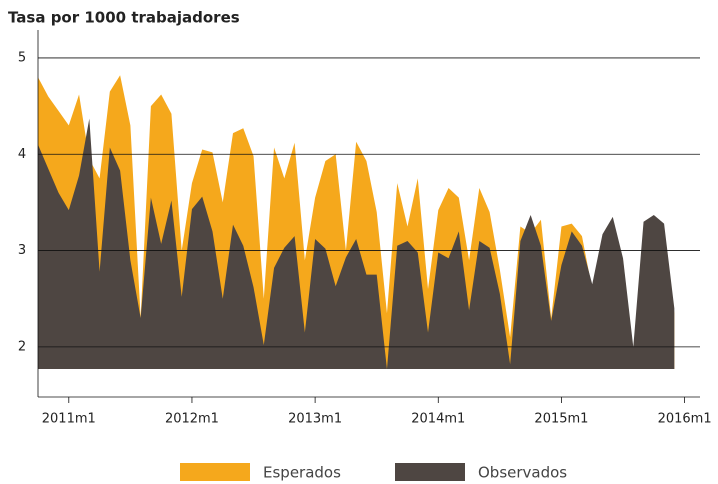 The width and height of the screenshot is (718, 484). What do you see at coordinates (22, 154) in the screenshot?
I see `y-tick-label: 4` at bounding box center [22, 154].